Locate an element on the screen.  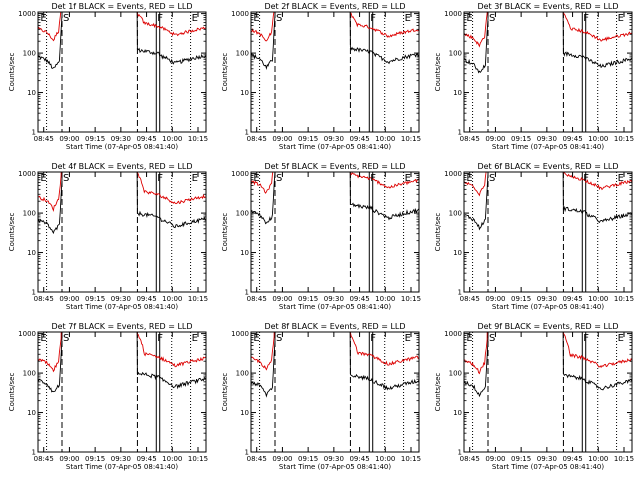
panel-title: Det 1f BLACK = Events, RED = LLD is located at coordinates (121, 6).